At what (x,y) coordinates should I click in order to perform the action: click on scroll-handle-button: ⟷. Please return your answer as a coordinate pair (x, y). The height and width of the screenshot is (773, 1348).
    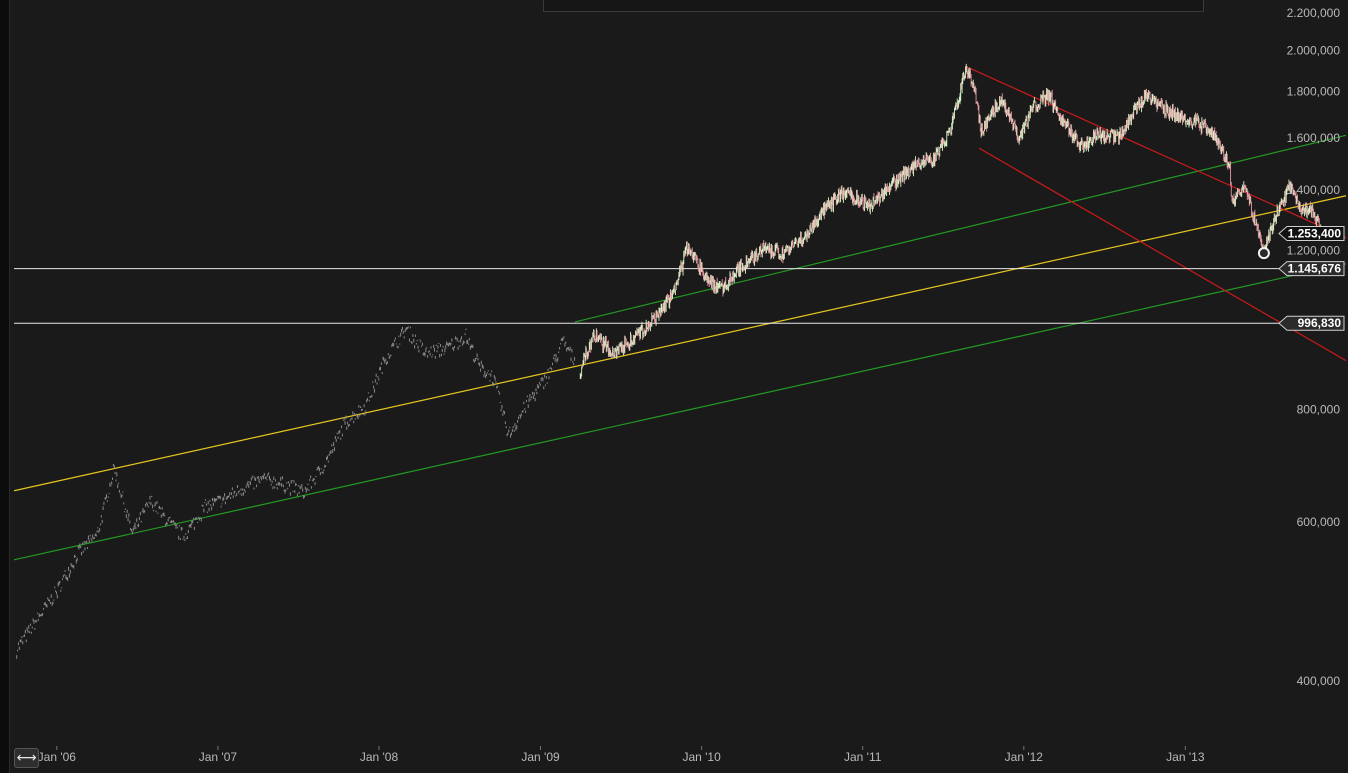
    Looking at the image, I should click on (26, 758).